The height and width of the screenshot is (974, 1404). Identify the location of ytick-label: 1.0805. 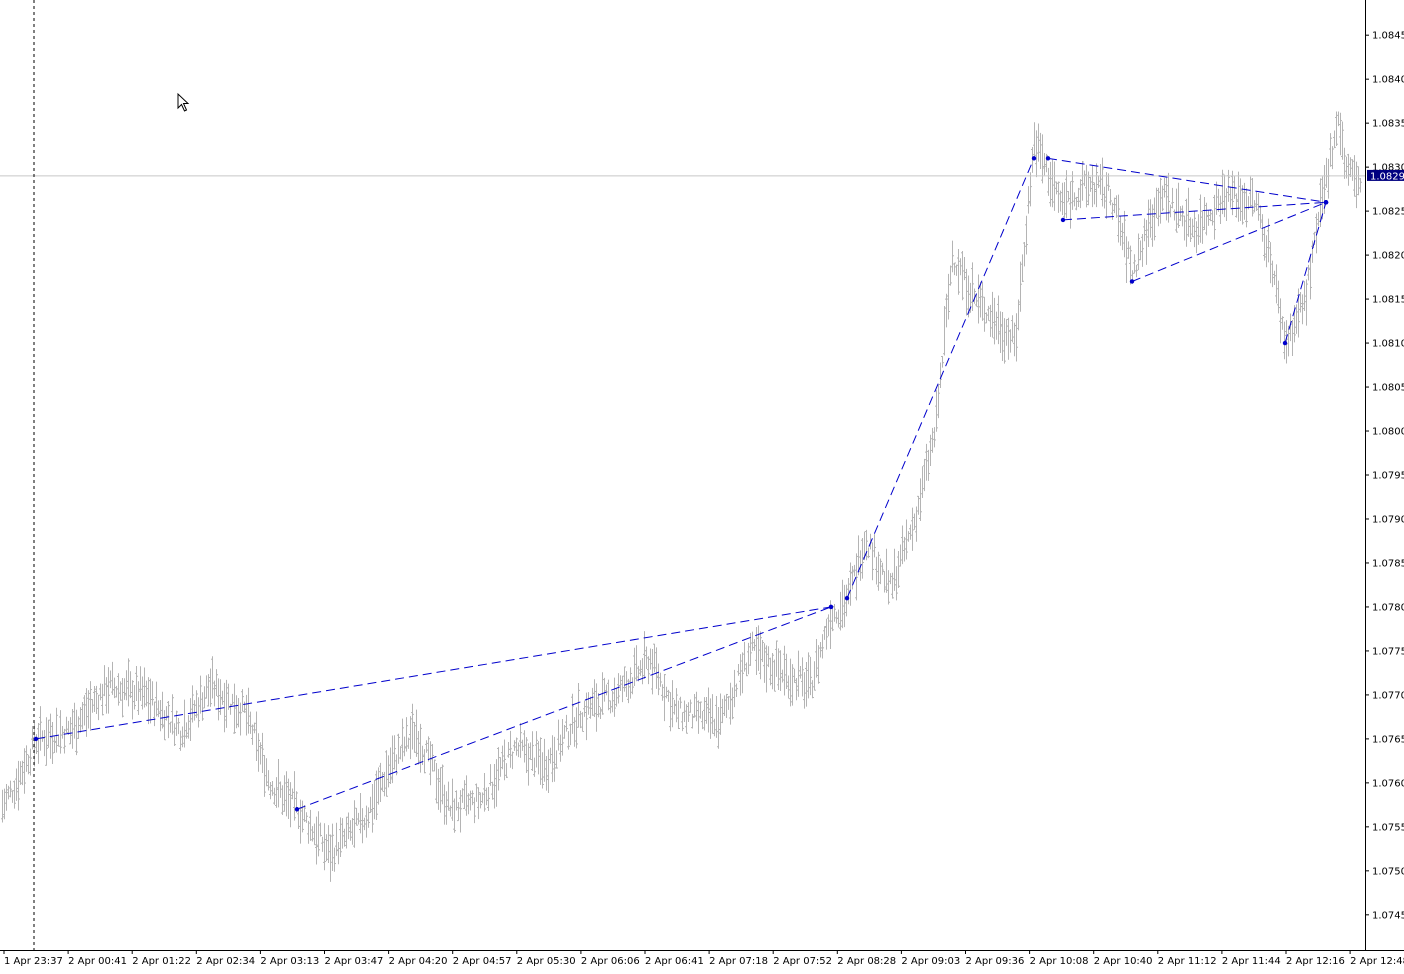
(1388, 388).